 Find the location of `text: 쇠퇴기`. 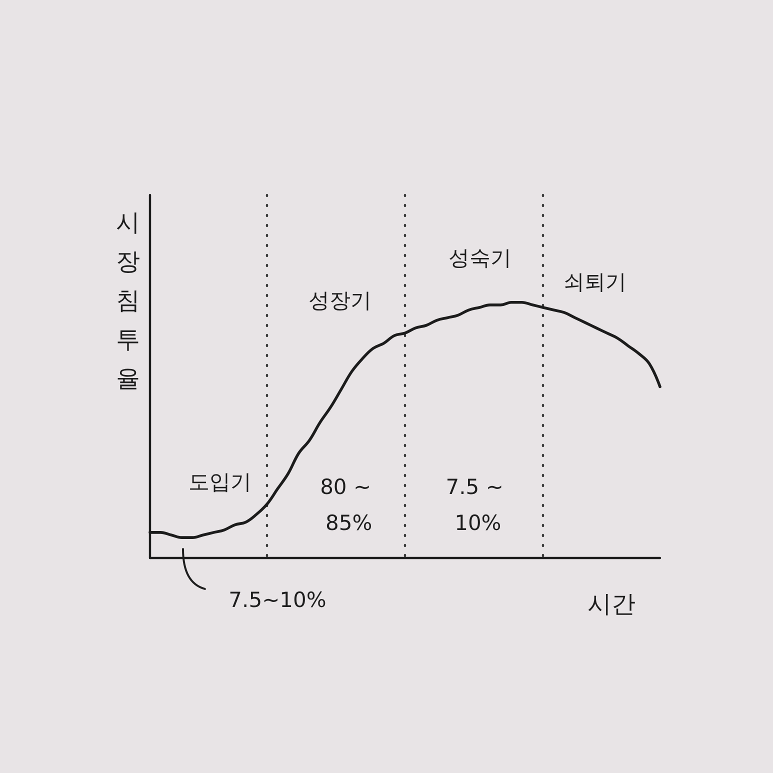

text: 쇠퇴기 is located at coordinates (595, 282).